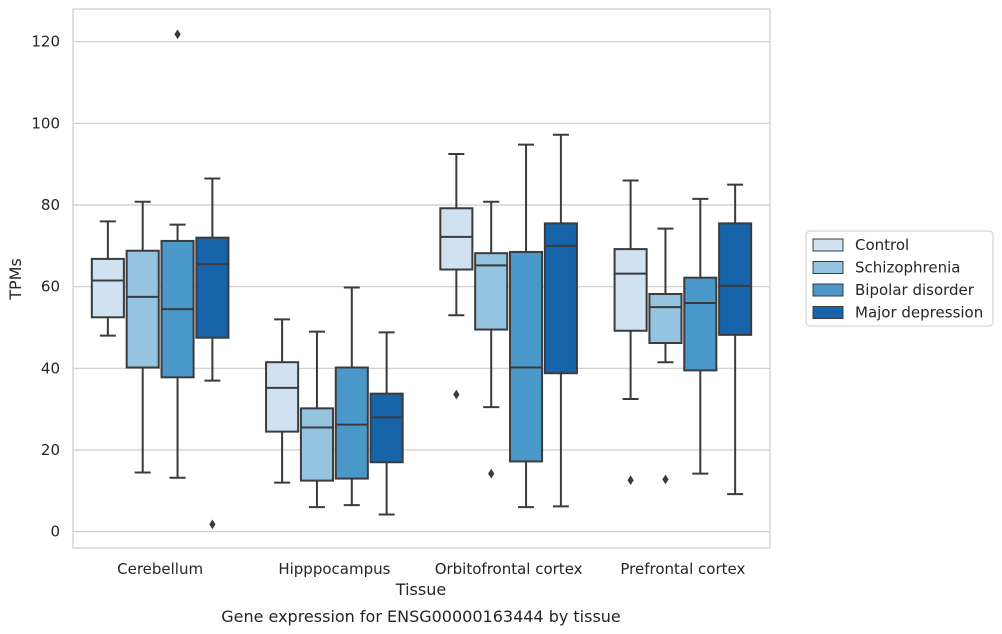  I want to click on x-tick-label: Orbitofrontal cortex, so click(509, 569).